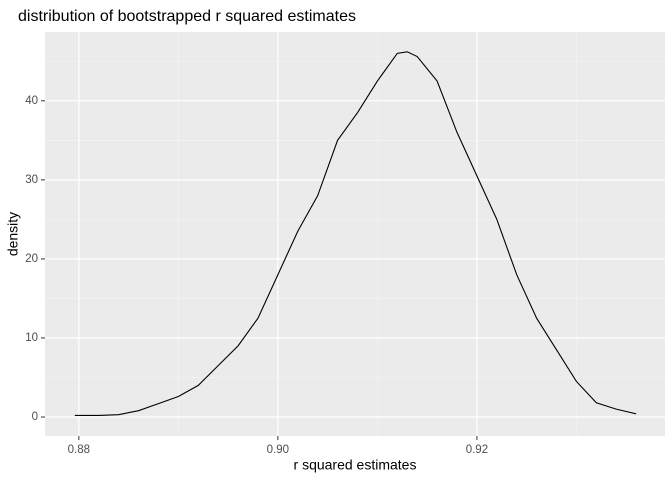 Image resolution: width=672 pixels, height=480 pixels. What do you see at coordinates (477, 450) in the screenshot?
I see `x-tick-label: 0.92` at bounding box center [477, 450].